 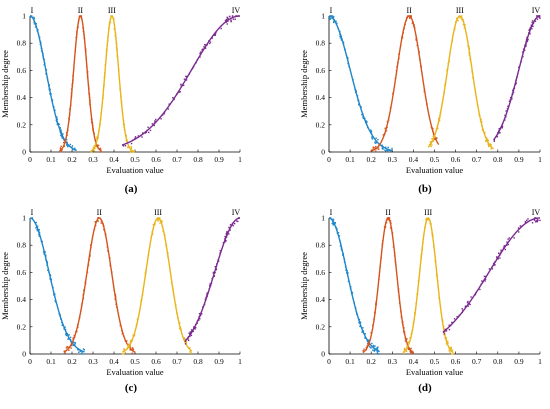 I want to click on x-tick-label: 0.8, so click(x=498, y=361).